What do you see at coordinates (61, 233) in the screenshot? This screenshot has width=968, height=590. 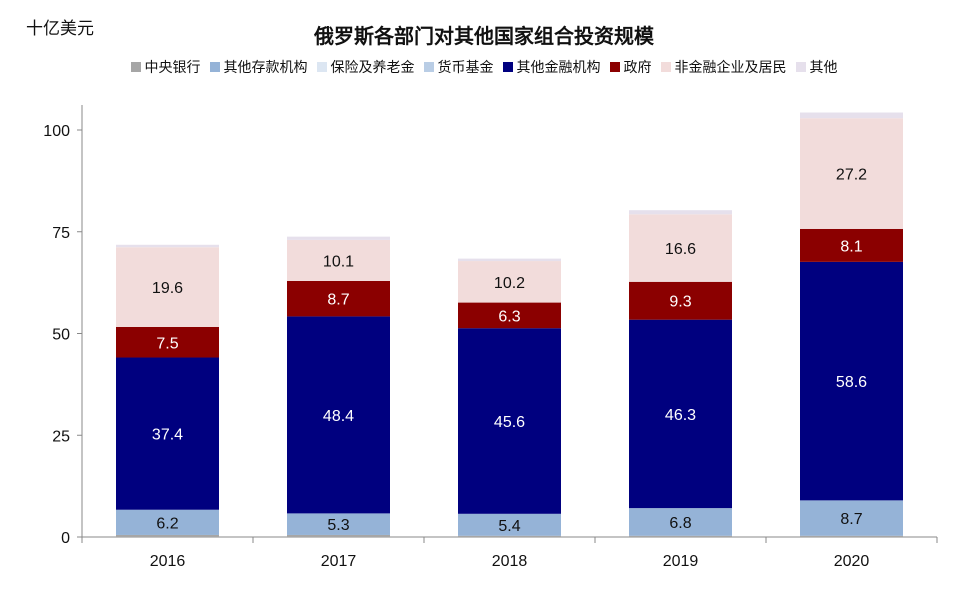 I see `y-tick-label: 75` at bounding box center [61, 233].